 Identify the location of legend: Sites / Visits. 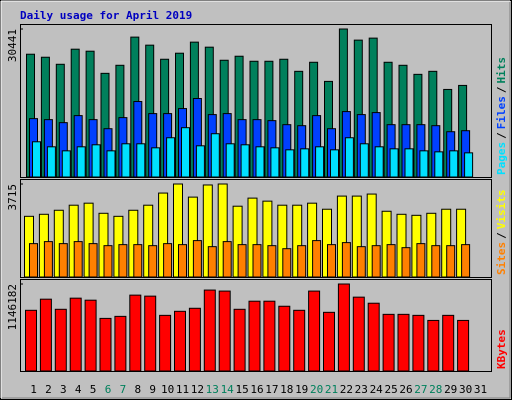
(501, 233).